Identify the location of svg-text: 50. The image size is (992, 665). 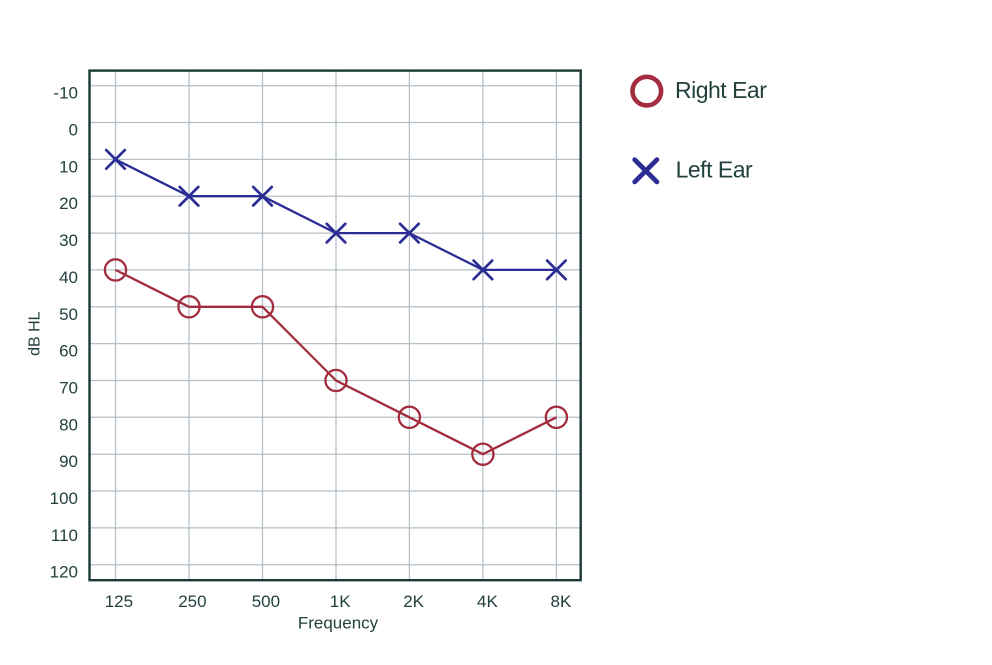
(68, 314).